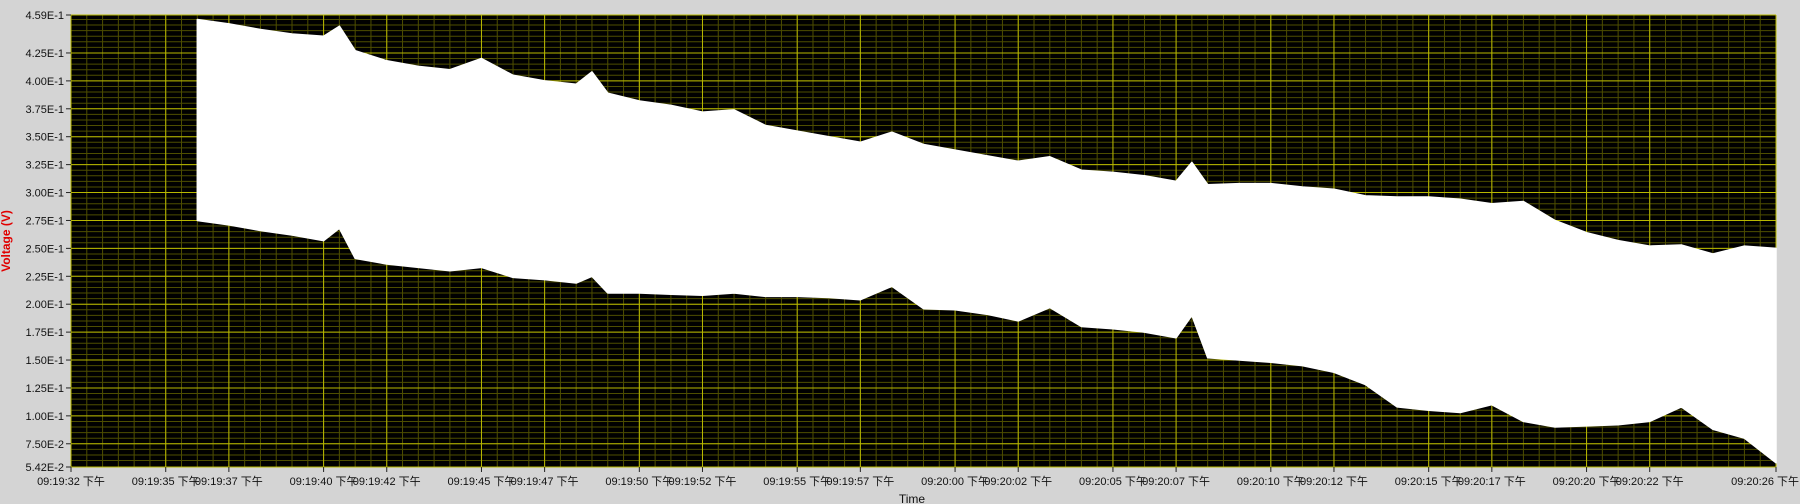 The width and height of the screenshot is (1800, 504). Describe the element at coordinates (229, 481) in the screenshot. I see `x-tick-label: 09:19:37 下午` at that location.